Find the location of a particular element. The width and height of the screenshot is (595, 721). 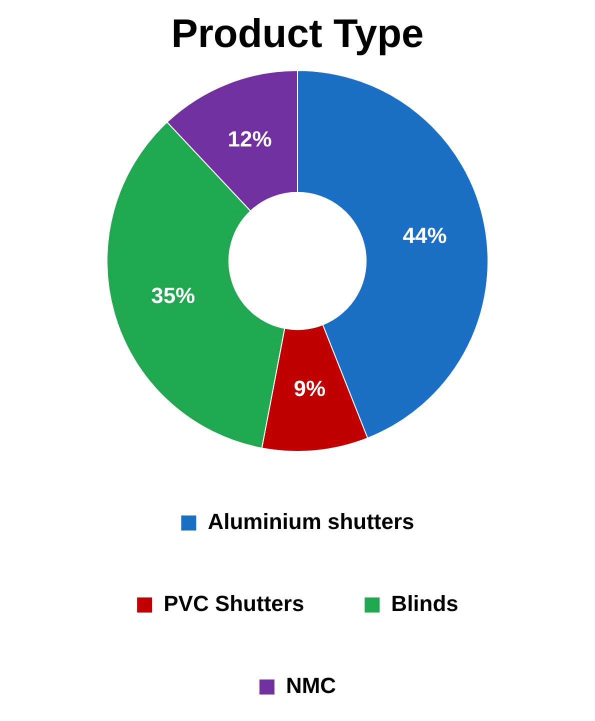

legend-label: Aluminium shutters is located at coordinates (311, 521).